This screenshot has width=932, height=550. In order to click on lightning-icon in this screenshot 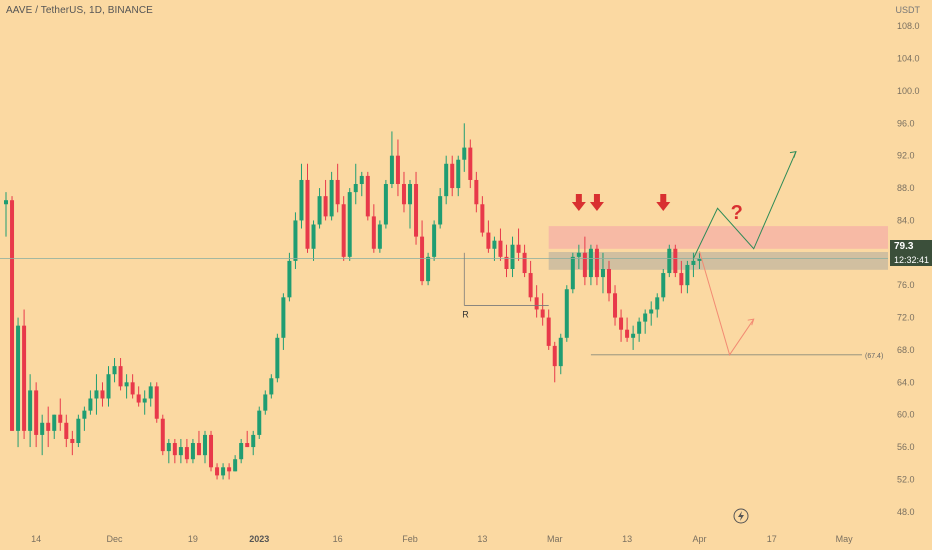, I will do `click(741, 516)`.